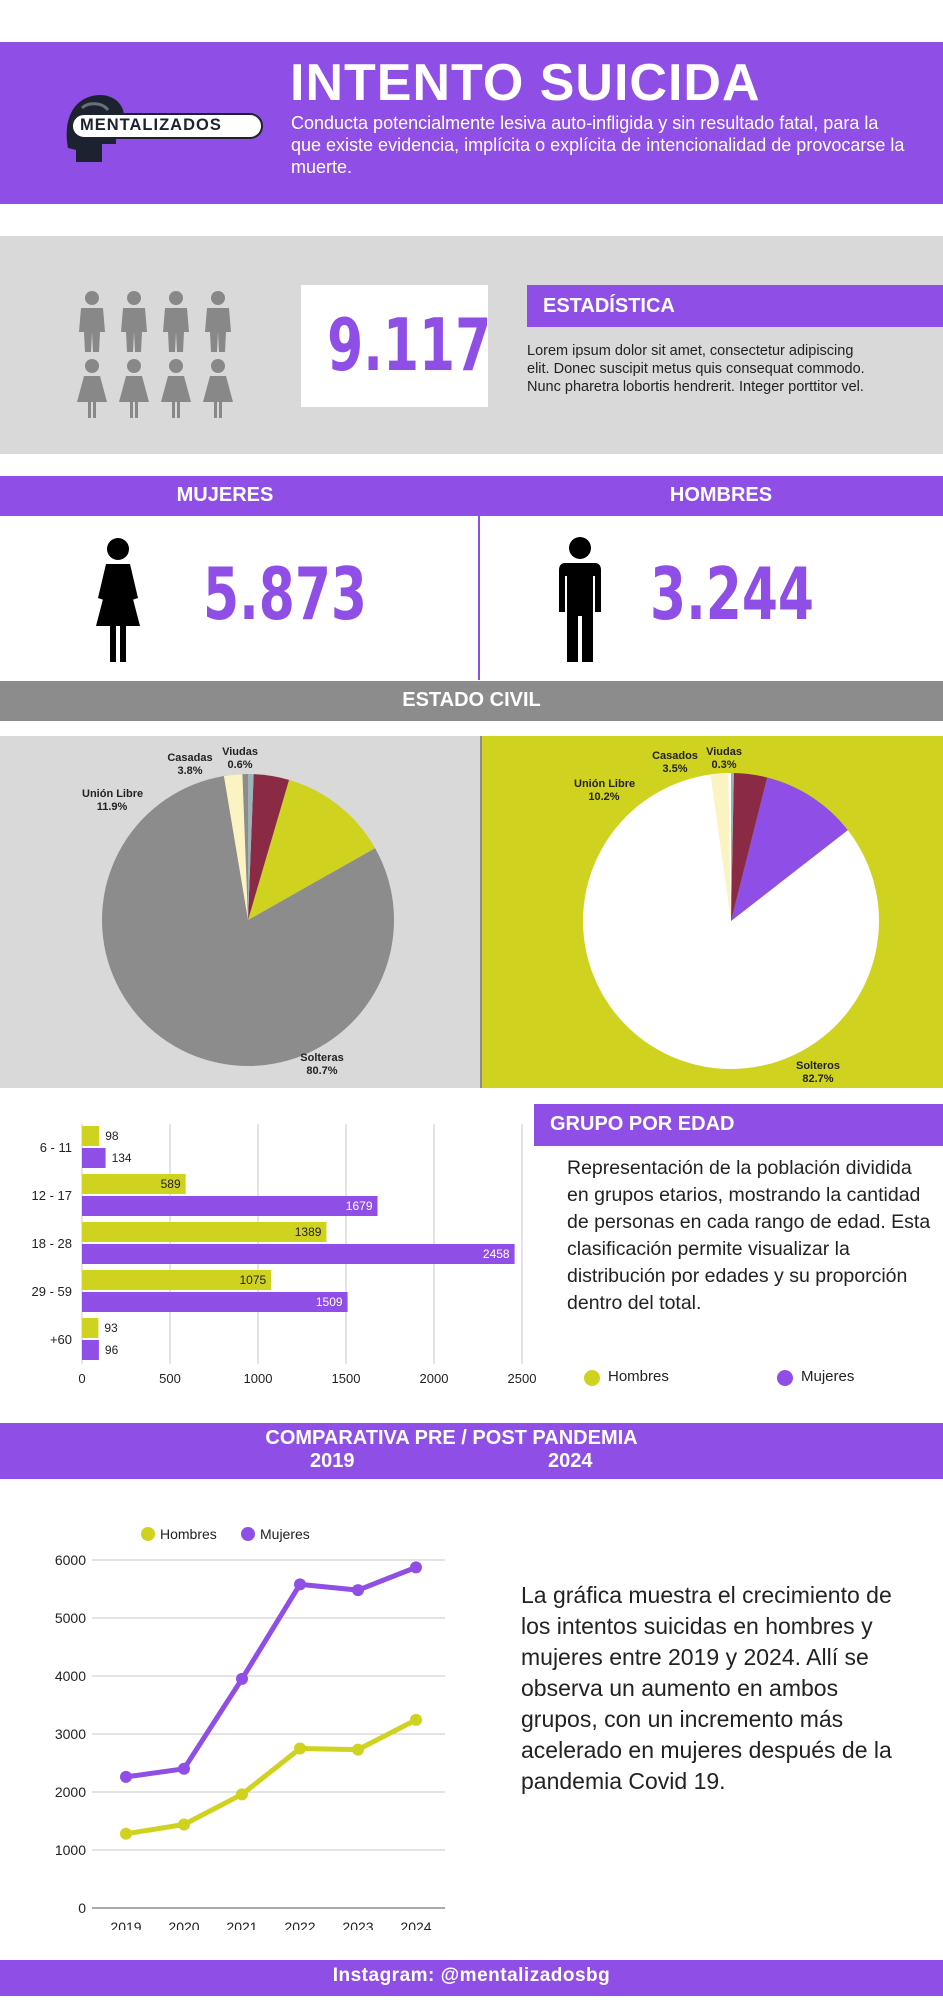  What do you see at coordinates (735, 306) in the screenshot?
I see `stat-tag` at bounding box center [735, 306].